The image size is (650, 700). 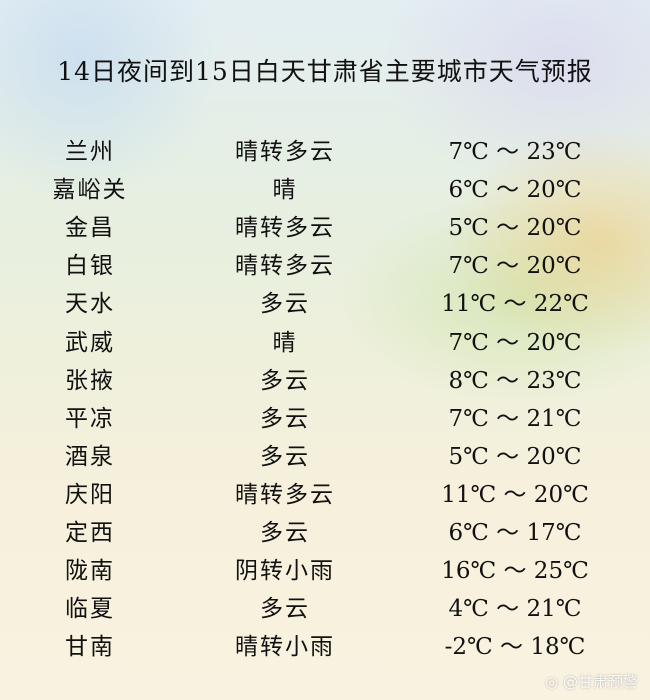 I want to click on temperature-range: 7℃ ～ 21℃, so click(x=515, y=418).